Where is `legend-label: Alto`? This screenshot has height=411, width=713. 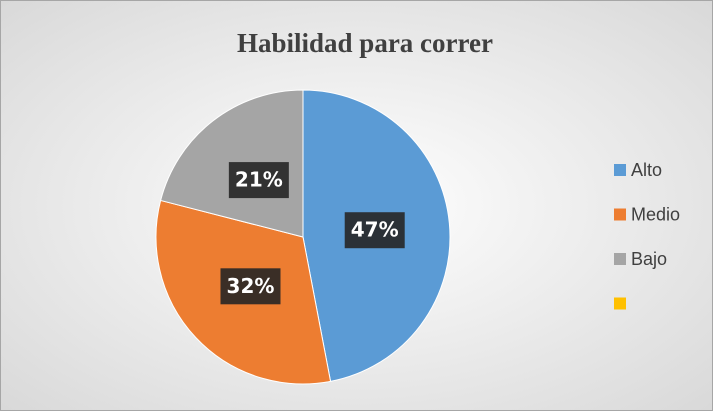 legend-label: Alto is located at coordinates (646, 170).